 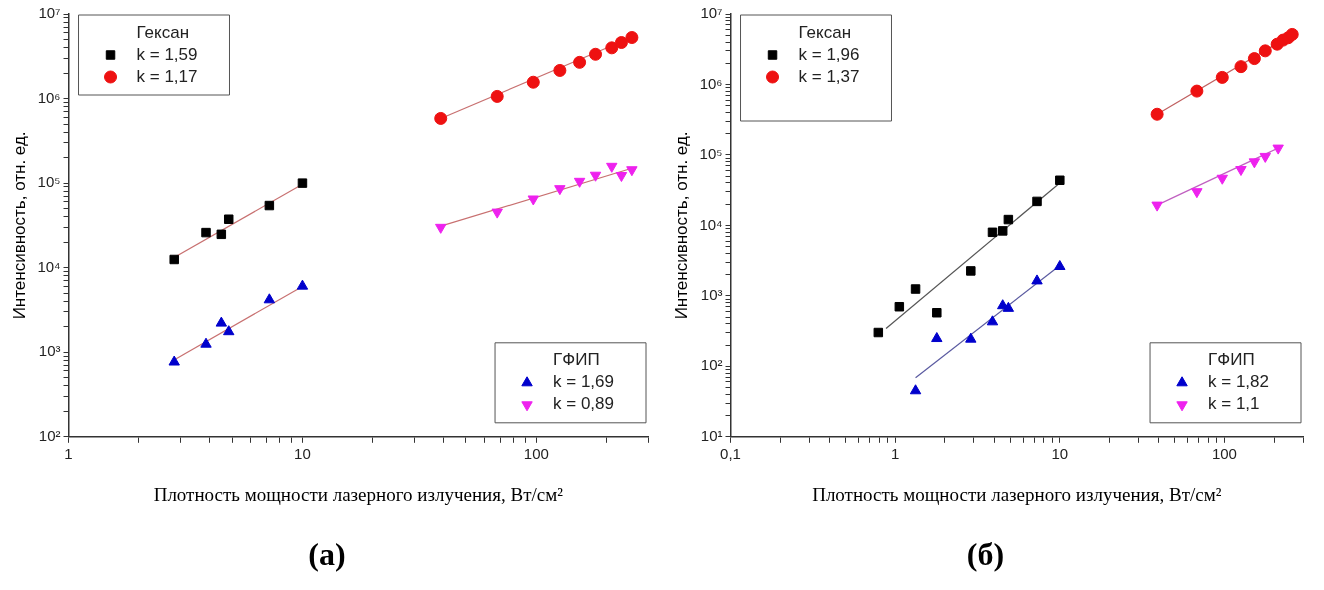 What do you see at coordinates (167, 76) in the screenshot?
I see `legend-label: k = 1,17` at bounding box center [167, 76].